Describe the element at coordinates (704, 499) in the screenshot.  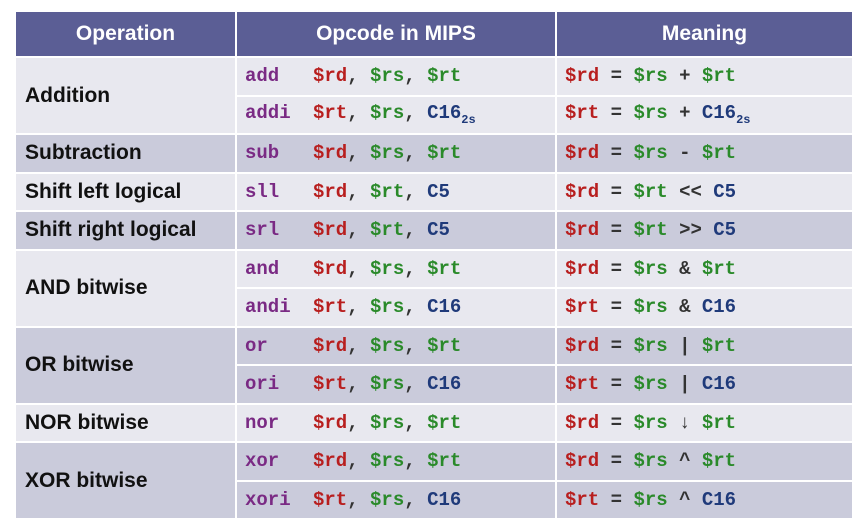
I see `meaning-xori: $rt = $rs ^ C16` at that location.